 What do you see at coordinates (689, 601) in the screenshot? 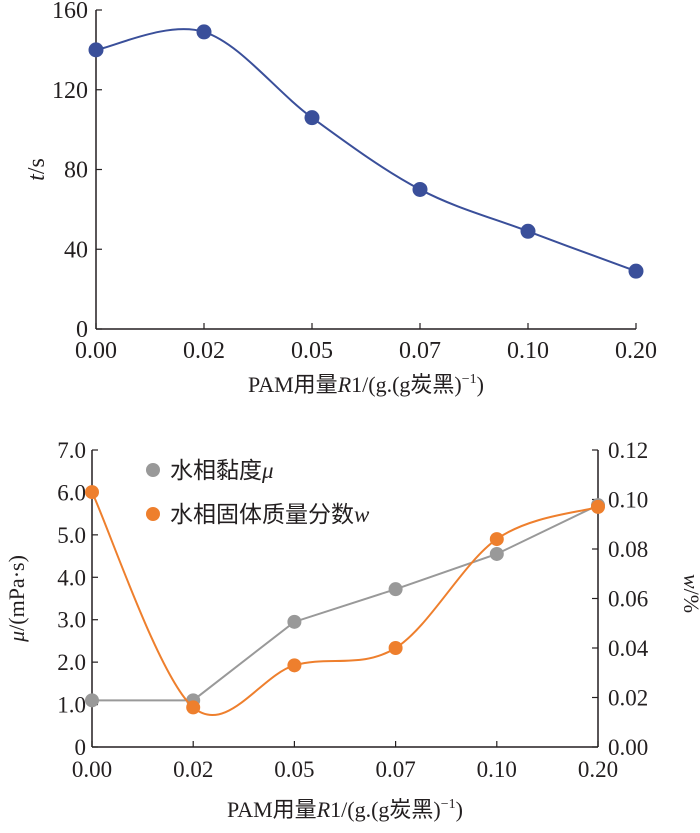
I see `chart2-right-y-axis-label-unit: /%` at bounding box center [689, 601].